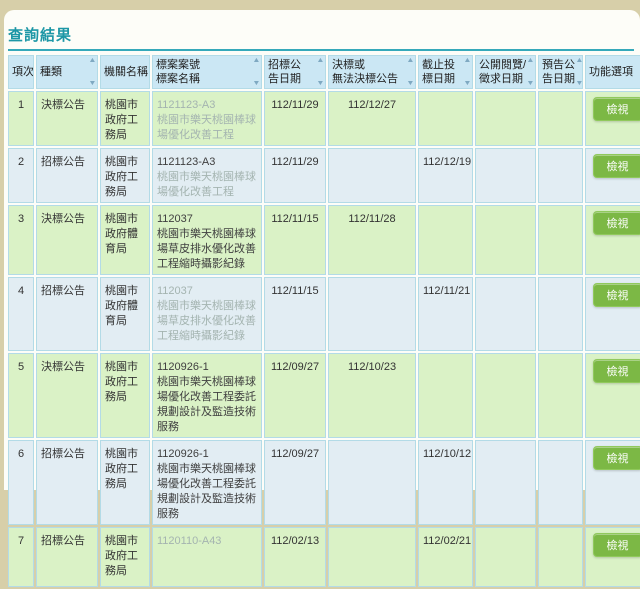  Describe the element at coordinates (505, 72) in the screenshot. I see `column-header-review-date: 公開閱覽/徵求日期▲▼` at that location.